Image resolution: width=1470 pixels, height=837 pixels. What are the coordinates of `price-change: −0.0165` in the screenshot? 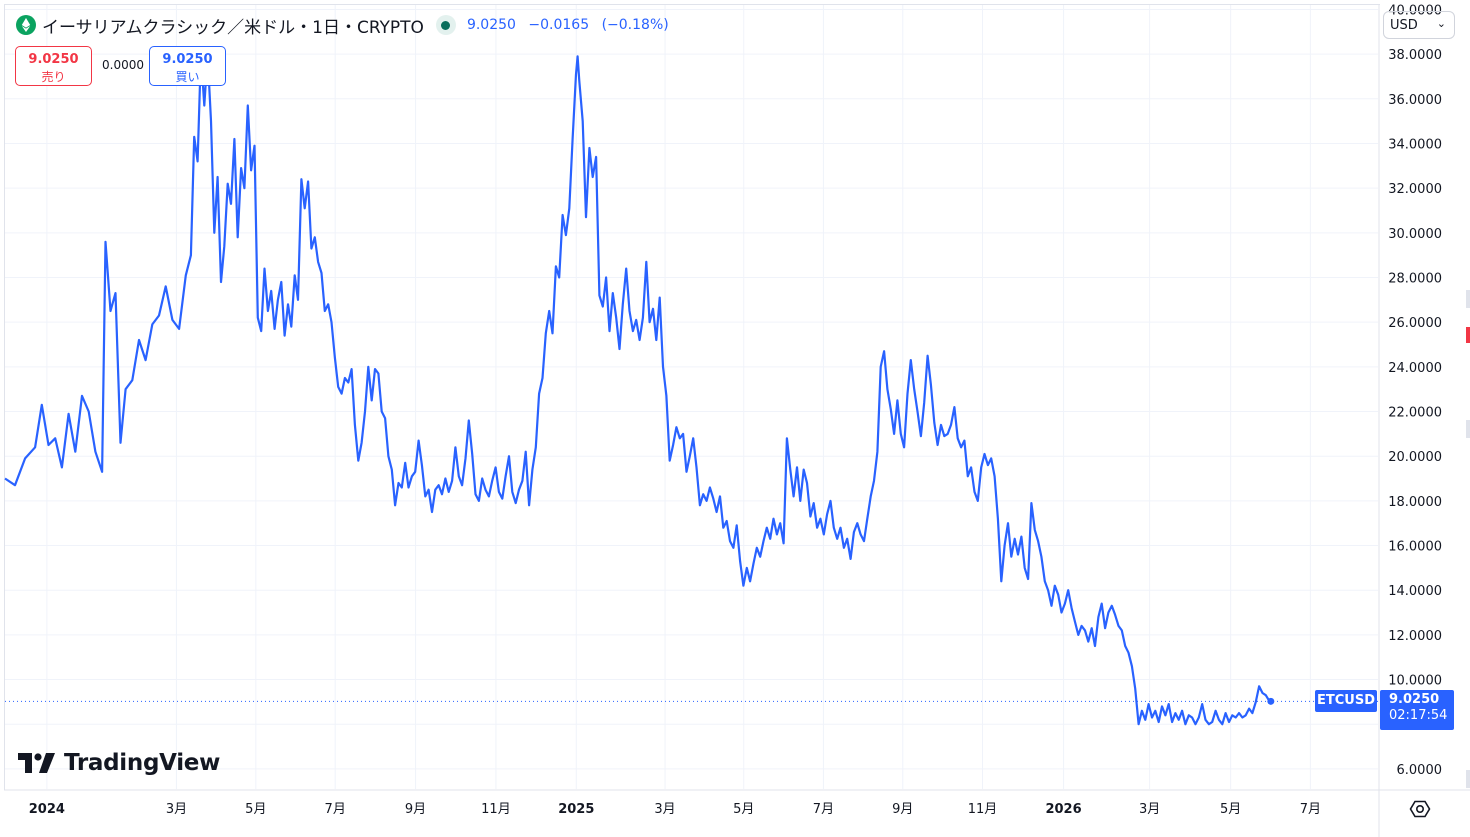 It's located at (559, 25).